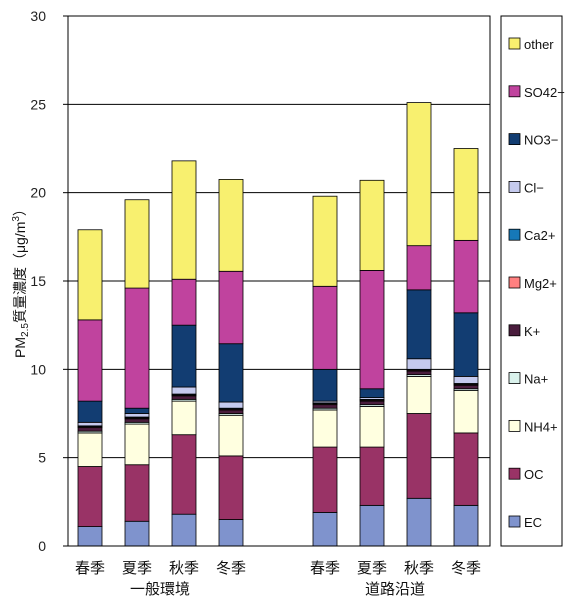  Describe the element at coordinates (278, 568) in the screenshot. I see `x-category-labels: 春季 夏季 秋季 冬季 春季 夏季 秋季 冬季` at that location.